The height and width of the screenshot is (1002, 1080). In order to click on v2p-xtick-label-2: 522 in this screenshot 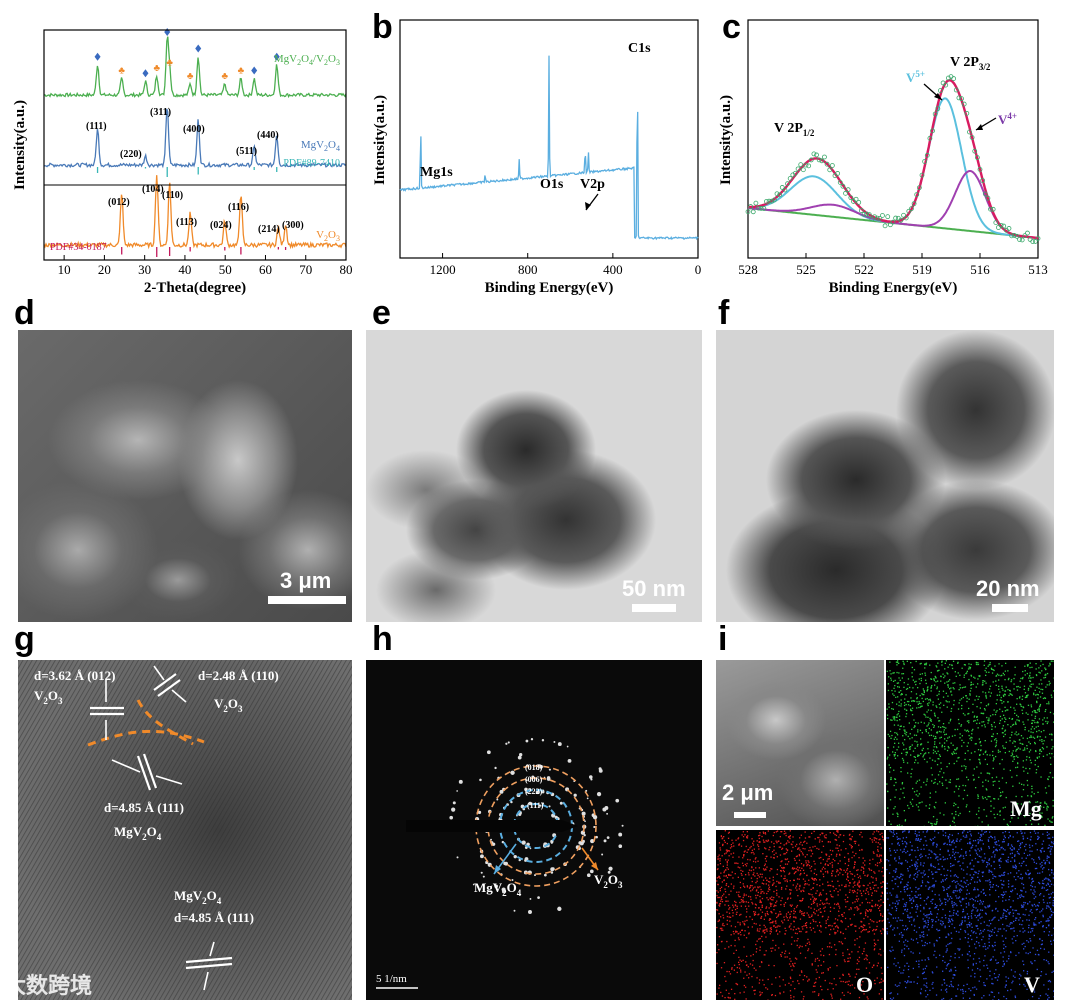, I will do `click(864, 269)`.